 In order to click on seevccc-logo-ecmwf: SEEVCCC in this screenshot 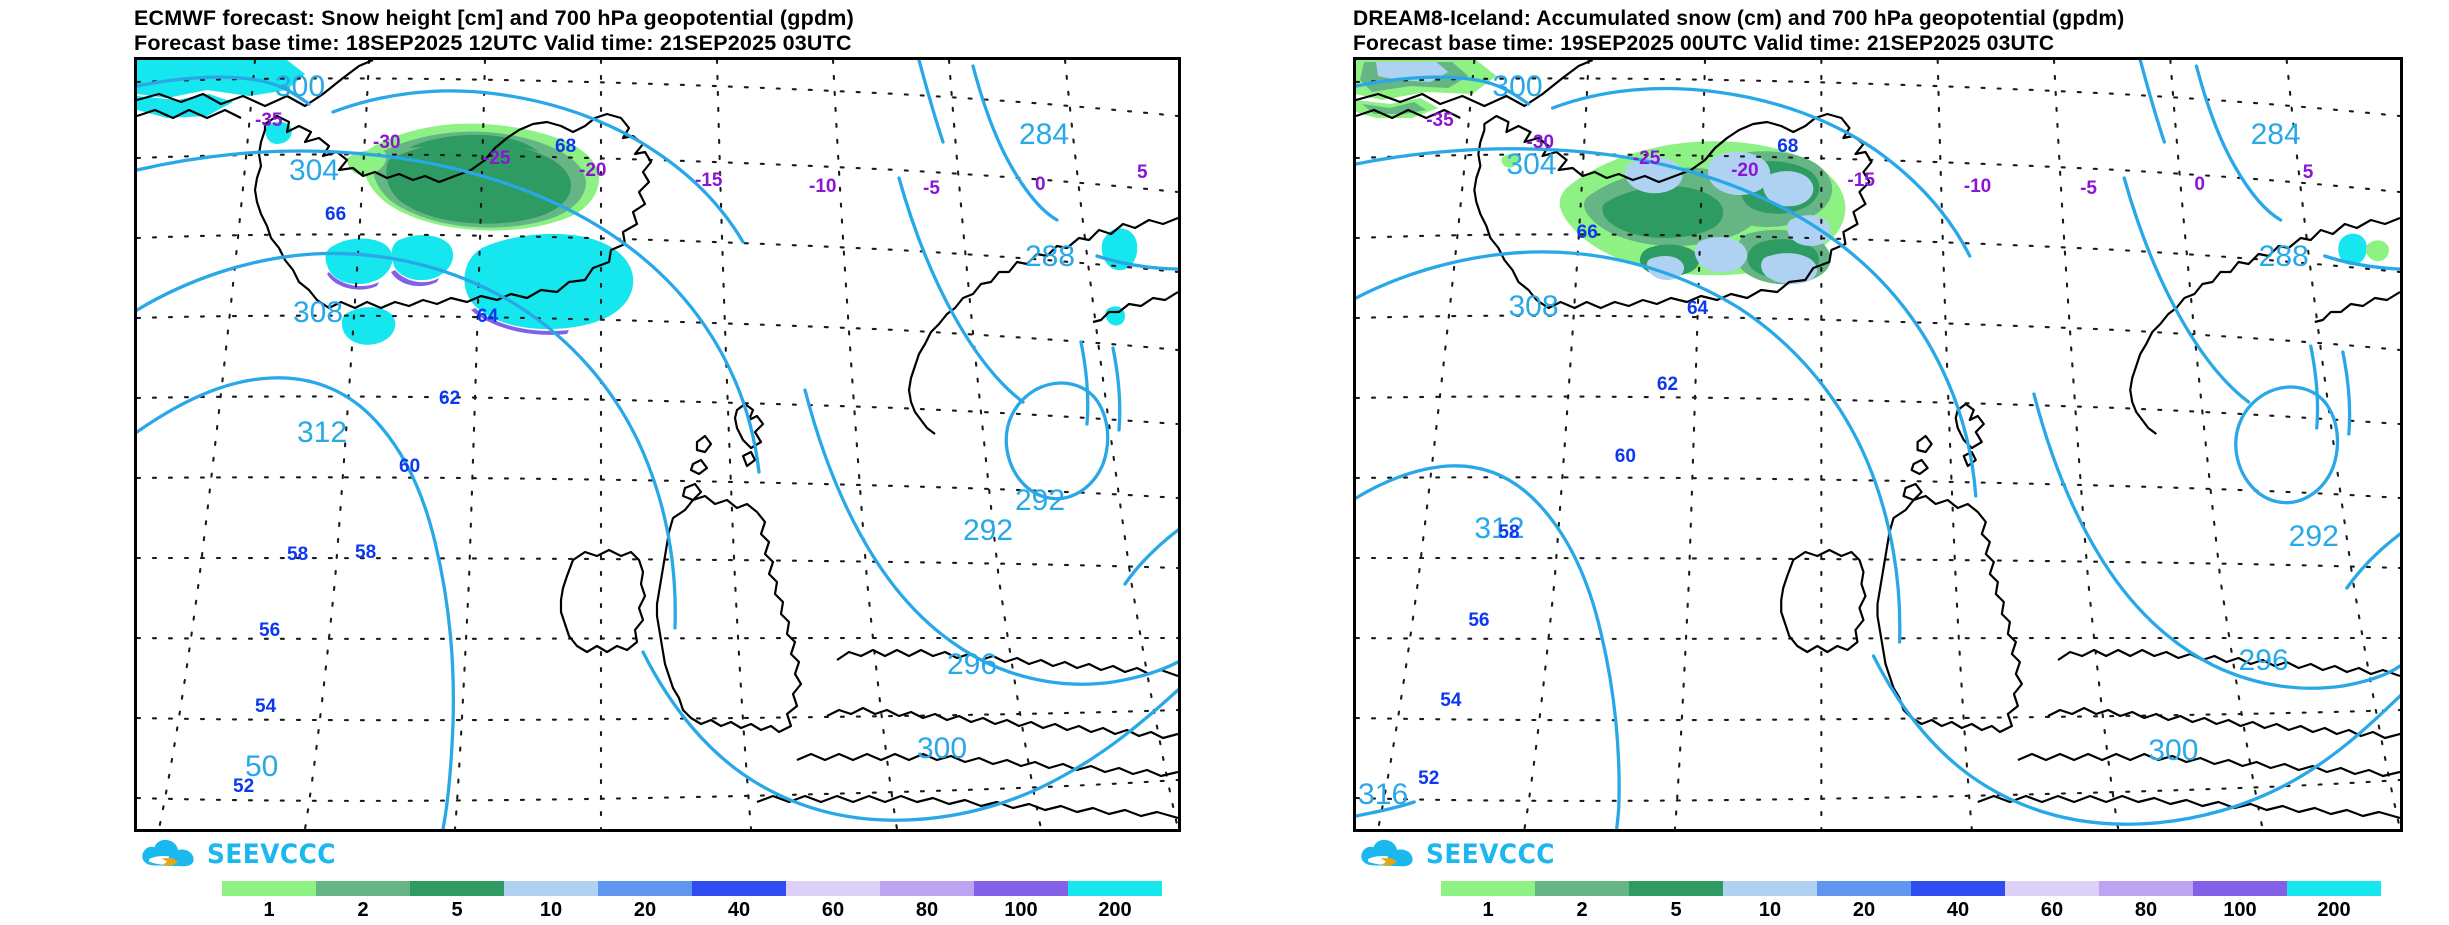, I will do `click(243, 854)`.